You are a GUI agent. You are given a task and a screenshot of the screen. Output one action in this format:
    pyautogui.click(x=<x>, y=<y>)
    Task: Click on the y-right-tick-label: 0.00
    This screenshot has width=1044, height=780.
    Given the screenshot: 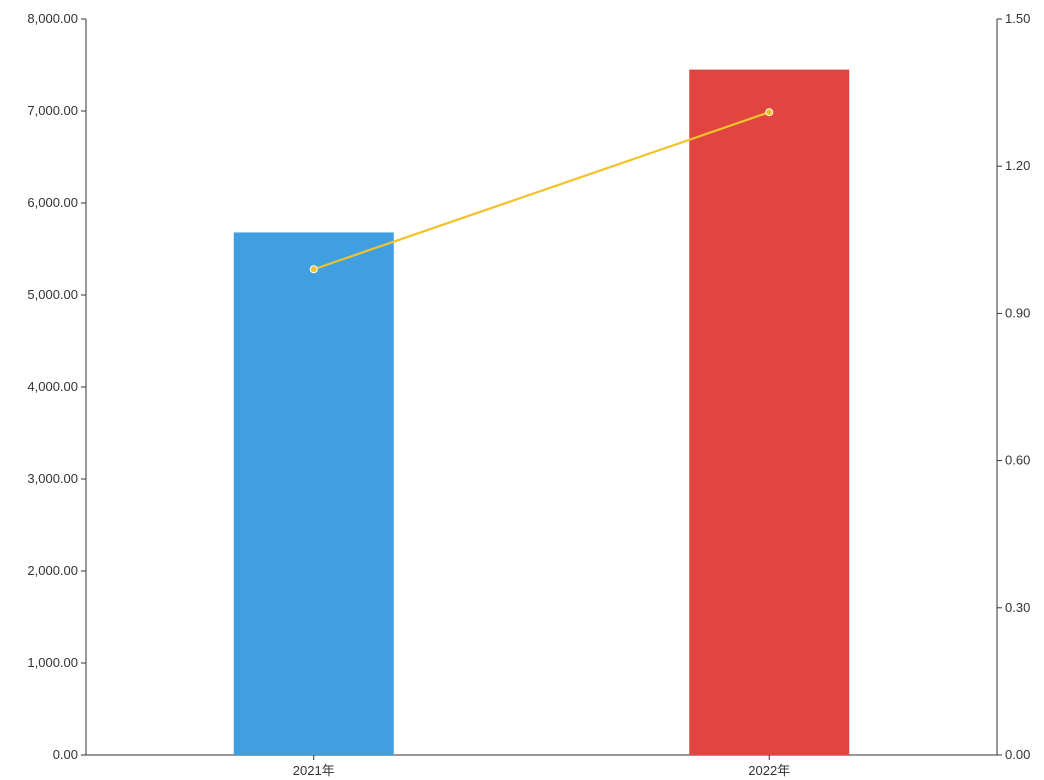 What is the action you would take?
    pyautogui.click(x=1017, y=754)
    